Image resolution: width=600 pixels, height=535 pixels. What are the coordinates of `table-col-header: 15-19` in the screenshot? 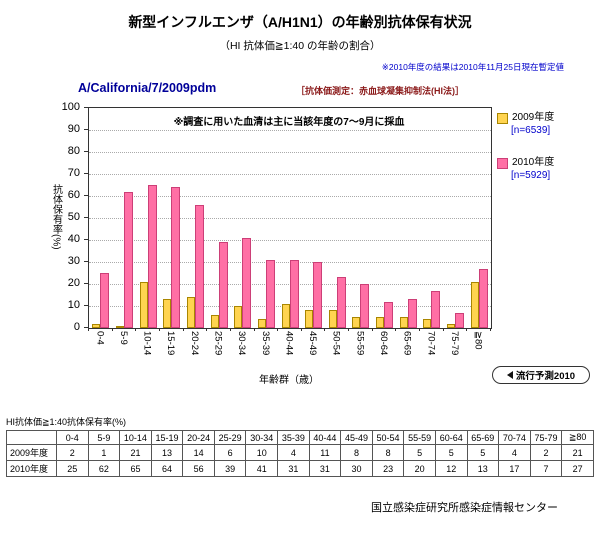 It's located at (167, 437).